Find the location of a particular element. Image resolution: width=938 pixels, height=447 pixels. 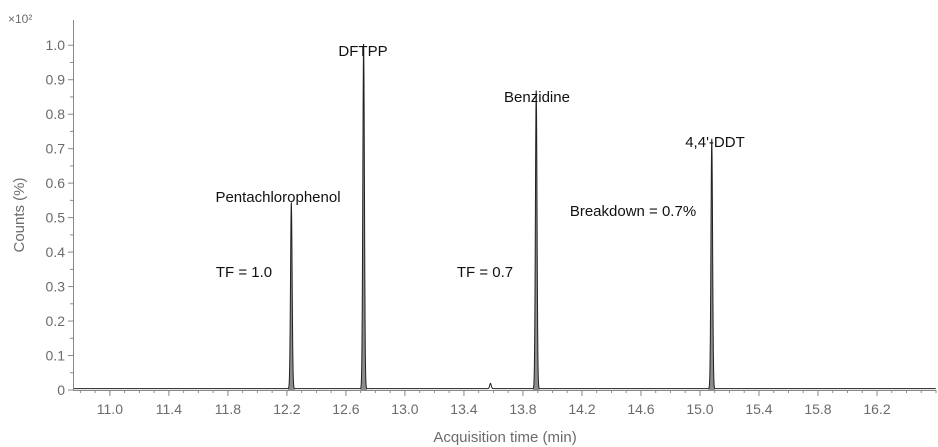

x-tick-label: 15.0 is located at coordinates (699, 409).